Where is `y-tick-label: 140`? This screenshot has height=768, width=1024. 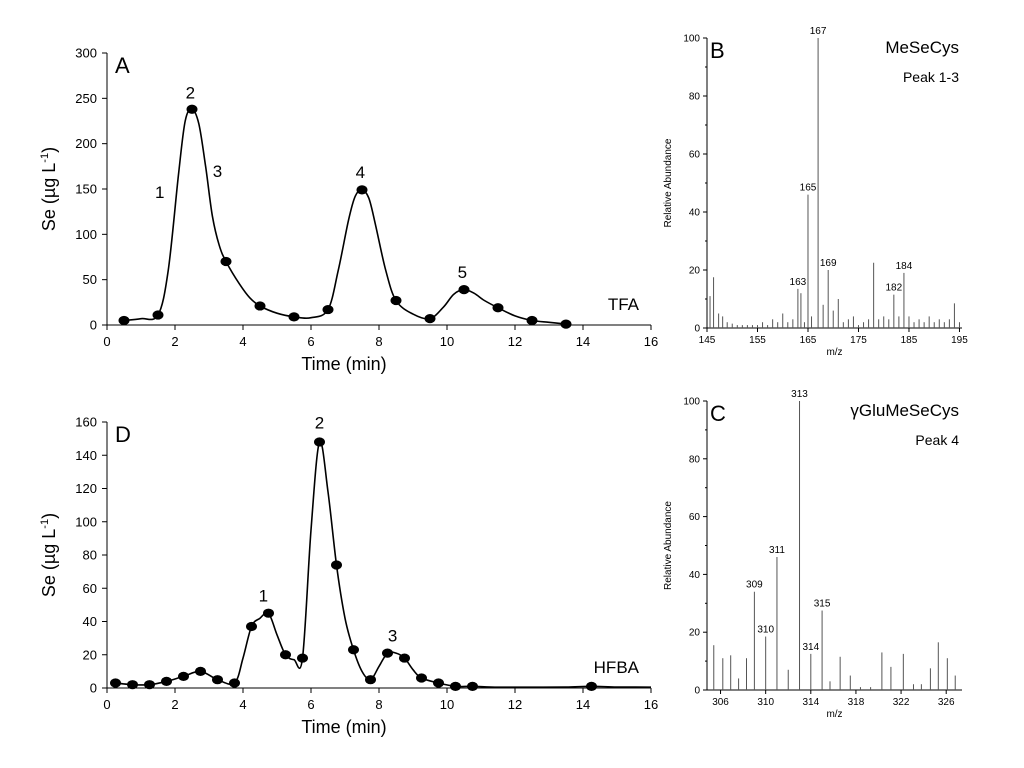 y-tick-label: 140 is located at coordinates (86, 455).